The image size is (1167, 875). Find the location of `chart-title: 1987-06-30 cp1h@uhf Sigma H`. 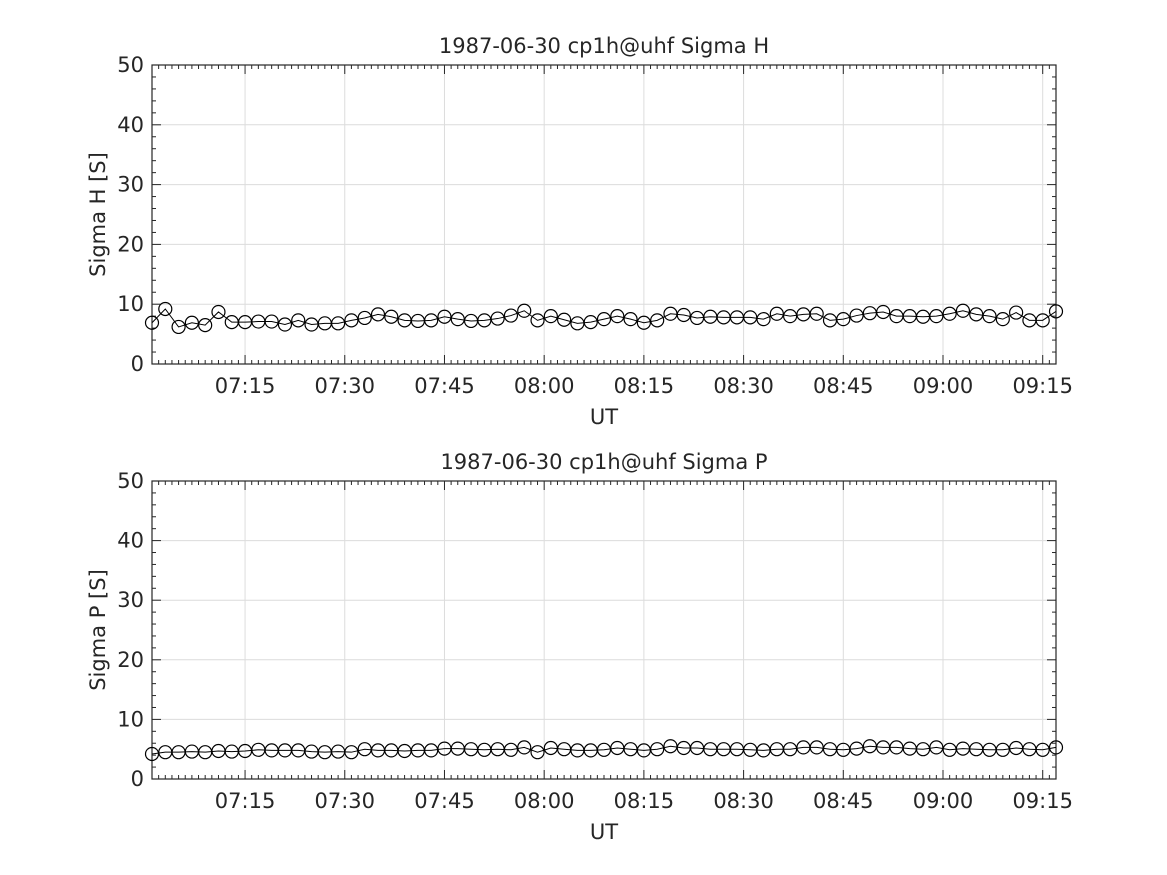

chart-title: 1987-06-30 cp1h@uhf Sigma H is located at coordinates (604, 46).